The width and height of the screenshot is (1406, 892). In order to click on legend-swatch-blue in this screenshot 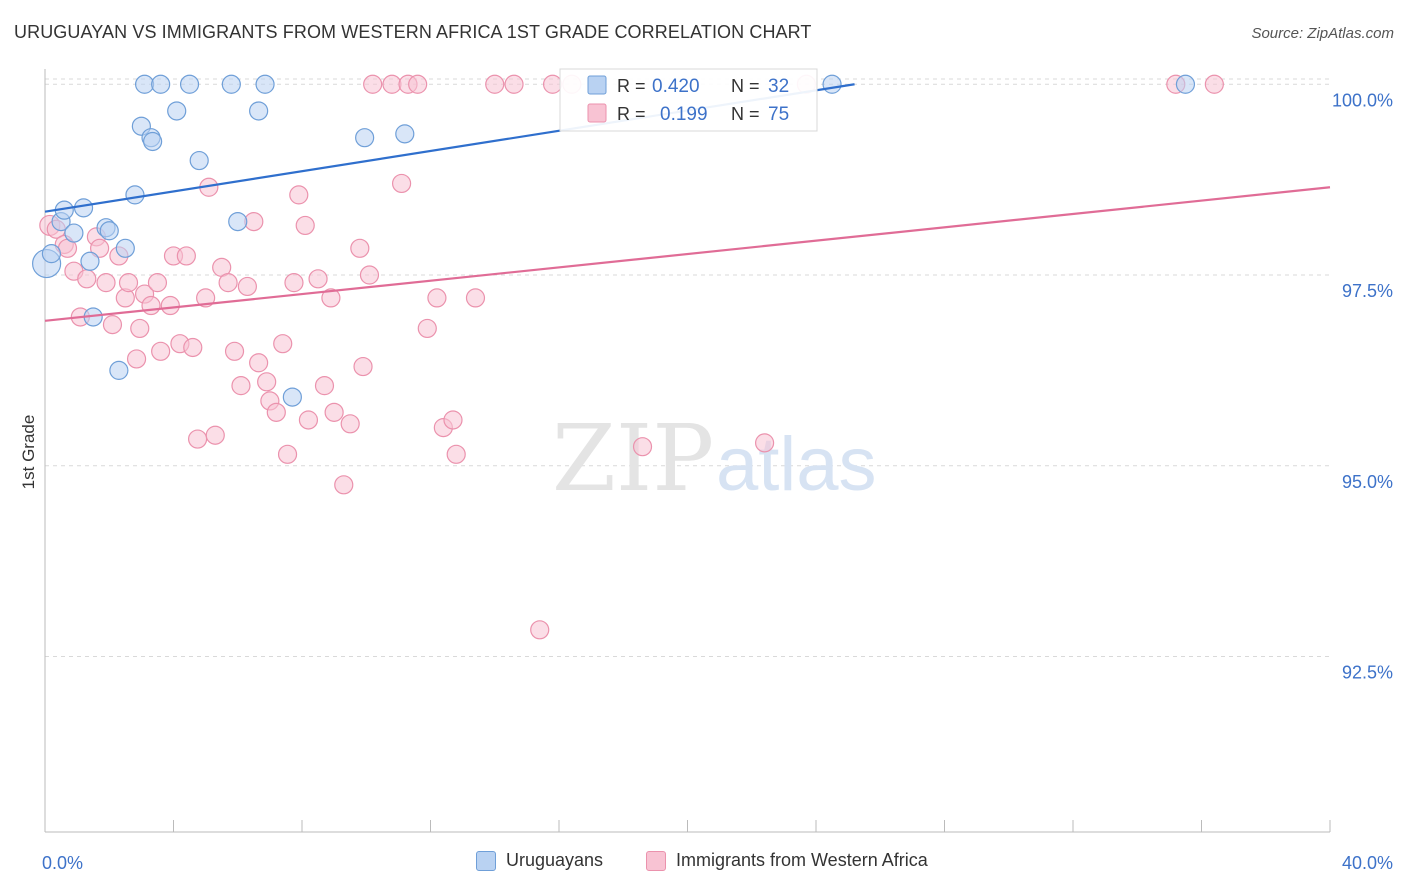, I will do `click(486, 860)`.